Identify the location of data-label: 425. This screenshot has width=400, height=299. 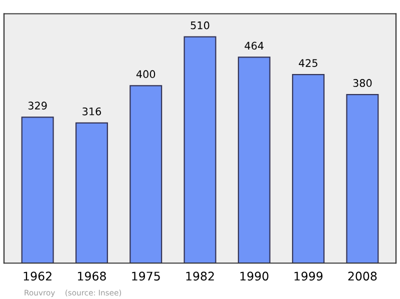
(308, 63).